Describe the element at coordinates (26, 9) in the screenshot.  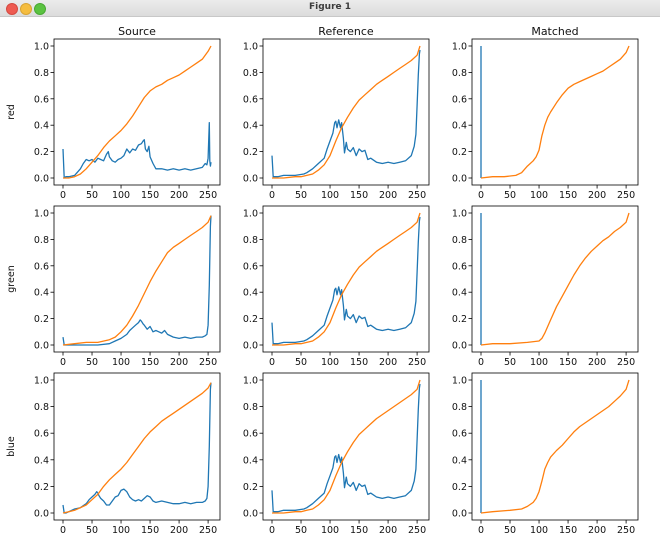
I see `minimize-window-button` at that location.